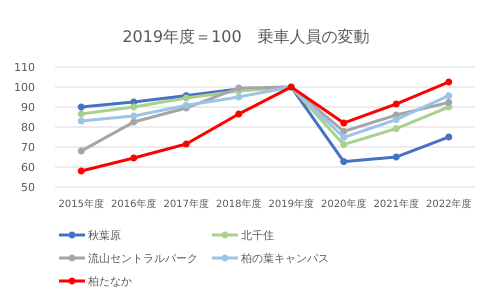 This screenshot has height=306, width=492. What do you see at coordinates (28, 167) in the screenshot?
I see `y-tick-label: 60` at bounding box center [28, 167].